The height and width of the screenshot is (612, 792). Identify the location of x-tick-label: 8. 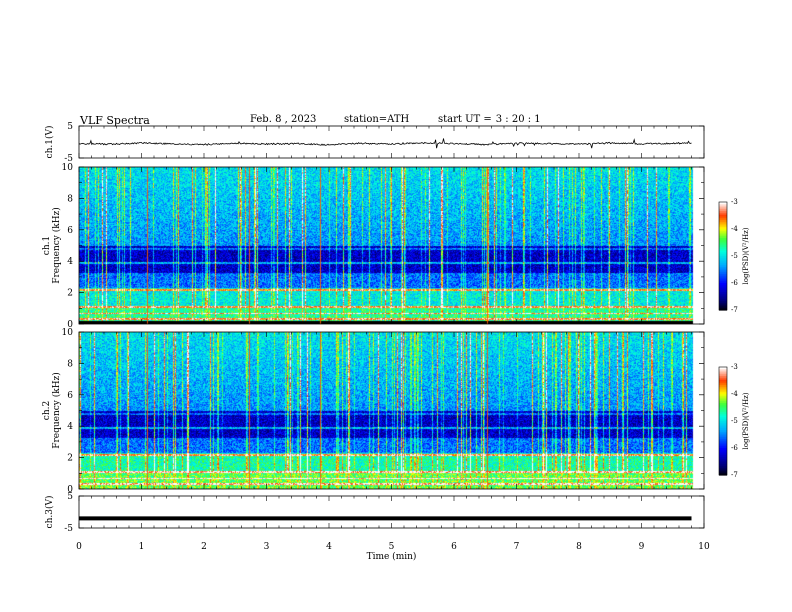
(579, 547).